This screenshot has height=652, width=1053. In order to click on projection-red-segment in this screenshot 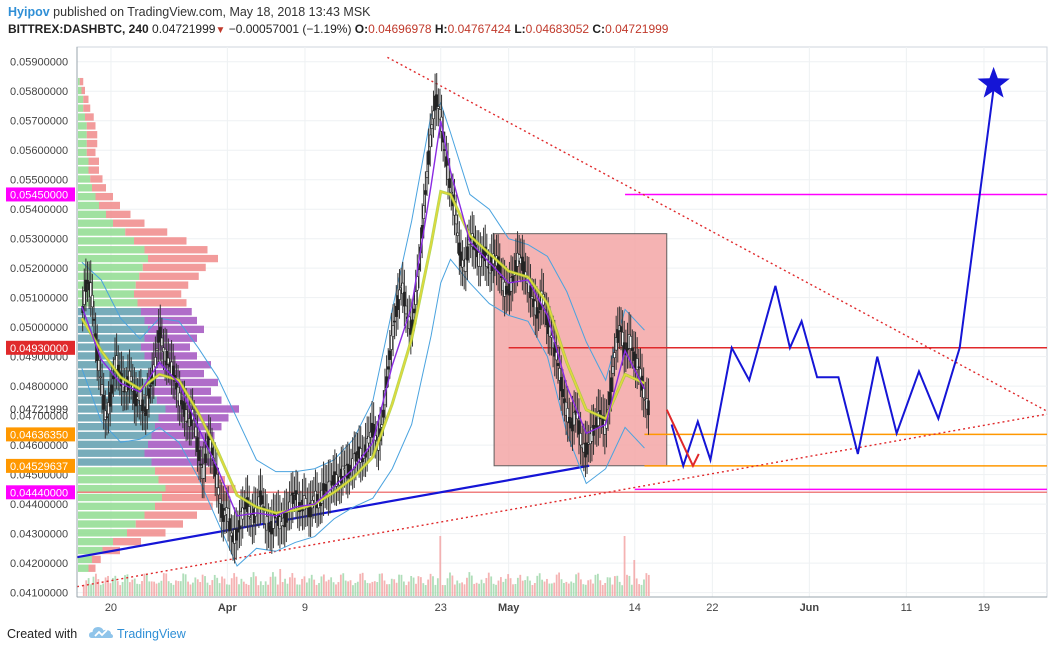, I will do `click(682, 439)`.